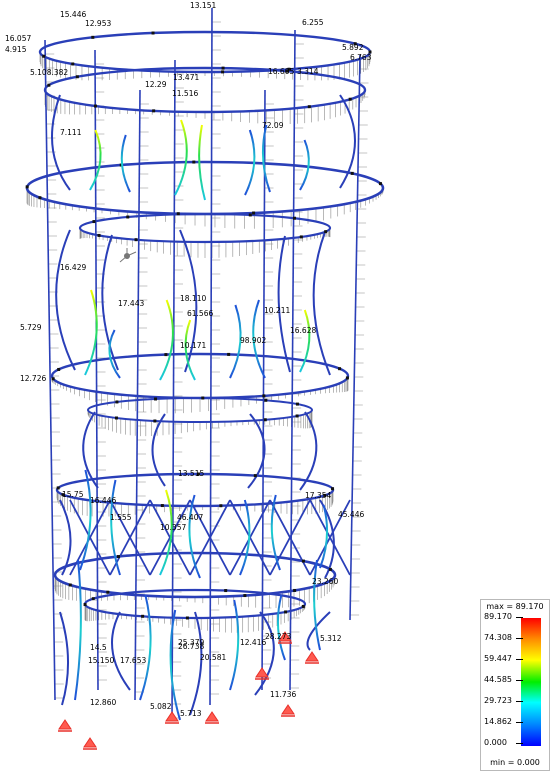  Describe the element at coordinates (128, 255) in the screenshot. I see `axis-triad` at that location.